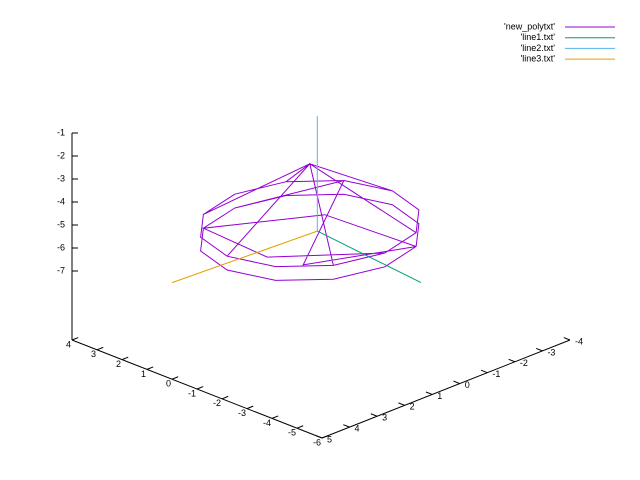  What do you see at coordinates (61, 224) in the screenshot?
I see `z-tick-label: -5` at bounding box center [61, 224].